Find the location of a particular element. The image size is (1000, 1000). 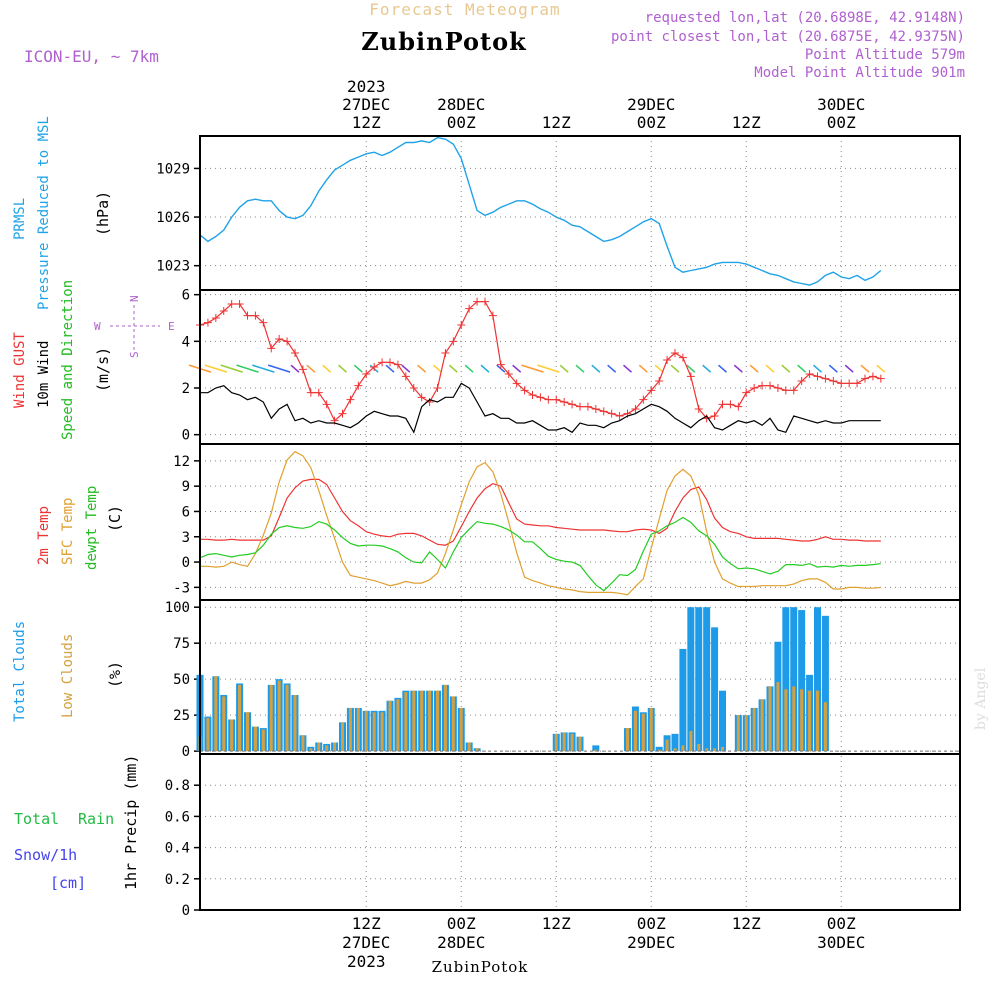

precip-tick-label: 0.2 is located at coordinates (177, 880).